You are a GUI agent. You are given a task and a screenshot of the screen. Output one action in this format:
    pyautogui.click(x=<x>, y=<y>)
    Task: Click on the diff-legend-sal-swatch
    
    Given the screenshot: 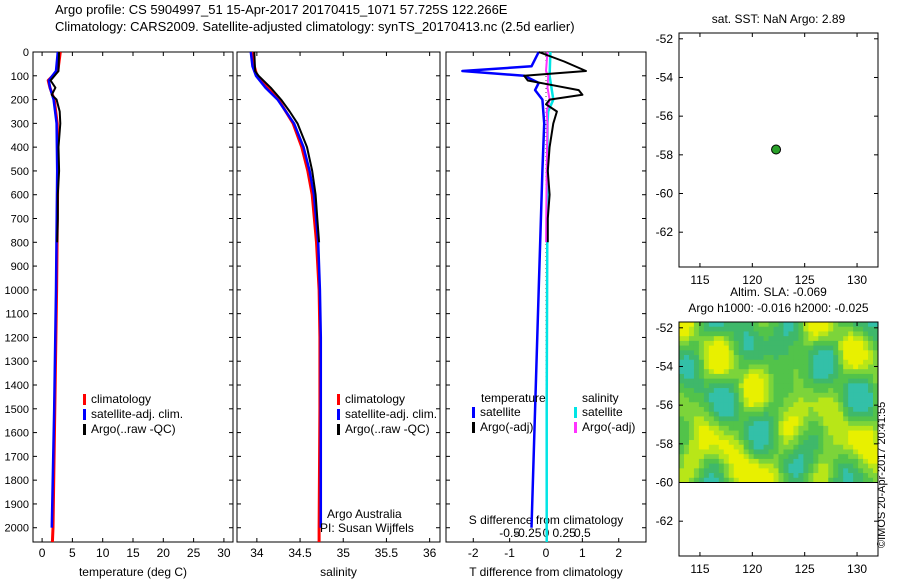 What is the action you would take?
    pyautogui.click(x=575, y=427)
    